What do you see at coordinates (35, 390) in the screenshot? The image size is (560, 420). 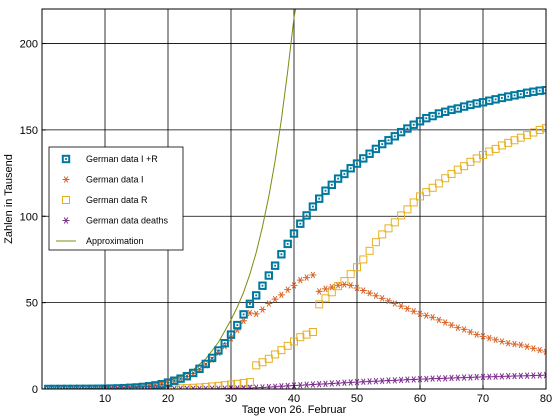 I see `y-tick-label: 0` at bounding box center [35, 390].